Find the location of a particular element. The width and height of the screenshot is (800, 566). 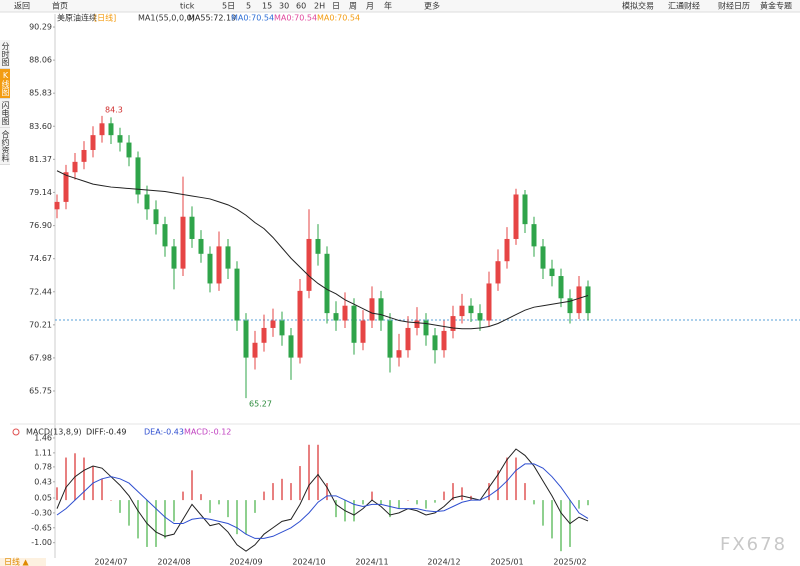

y-tick-label: 72.44 is located at coordinates (40, 291).